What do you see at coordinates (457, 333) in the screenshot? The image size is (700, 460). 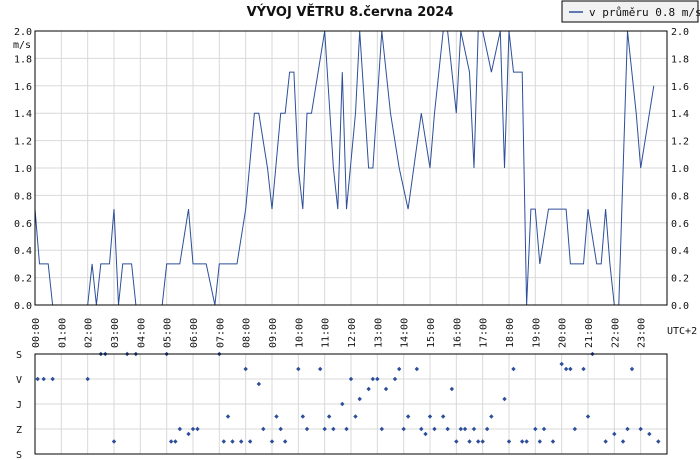 I see `x-tick-label: 16:00` at bounding box center [457, 333].